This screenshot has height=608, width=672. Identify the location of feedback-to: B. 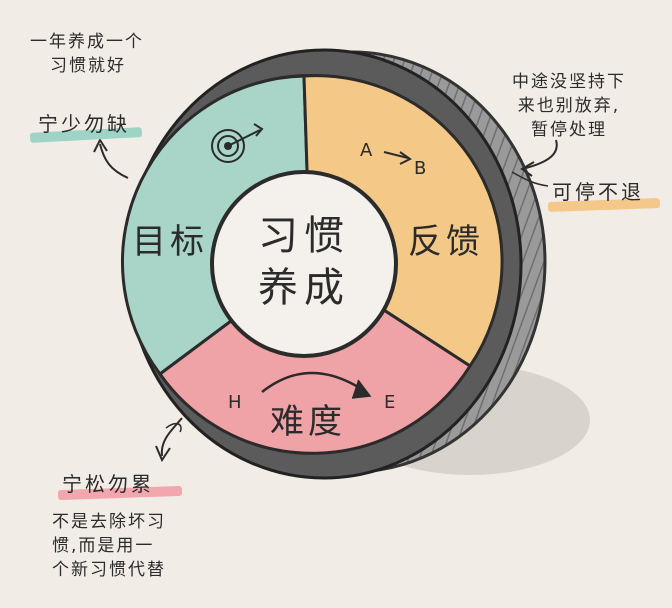
(420, 168).